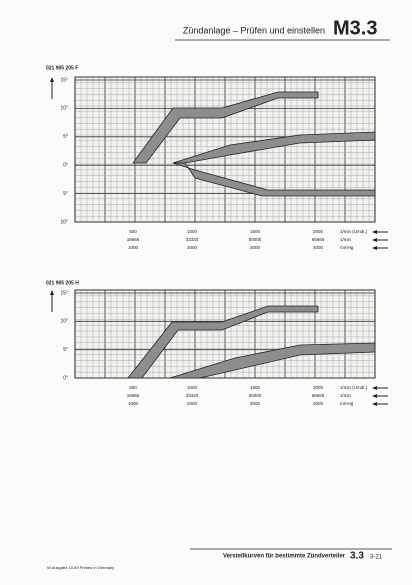 This screenshot has height=585, width=412. Describe the element at coordinates (80, 567) in the screenshot. I see `footer-imprint: W Ausgabe 10.69 Printed in Germany` at that location.